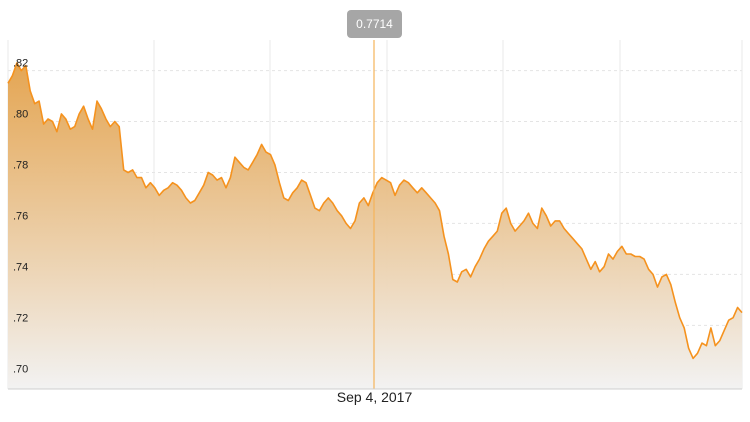 Image resolution: width=750 pixels, height=422 pixels. Describe the element at coordinates (20, 318) in the screenshot. I see `y-tick-label: .72` at that location.